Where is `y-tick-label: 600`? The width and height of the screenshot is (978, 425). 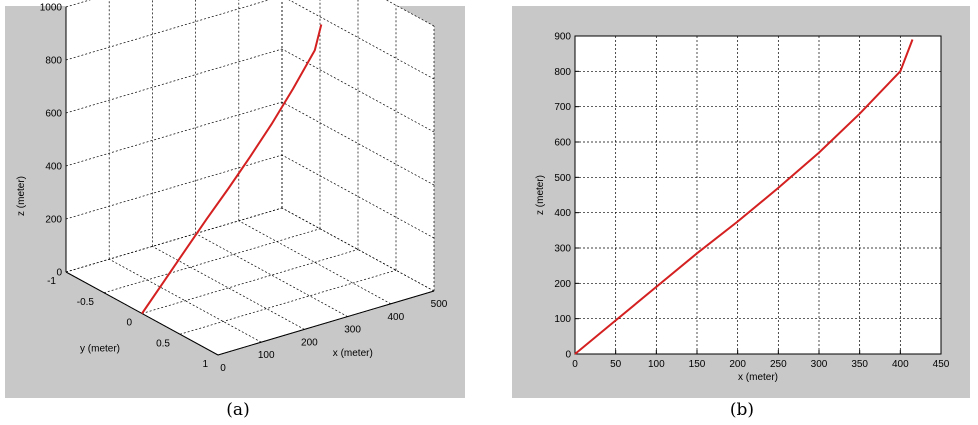
y-tick-label: 600 is located at coordinates (562, 143).